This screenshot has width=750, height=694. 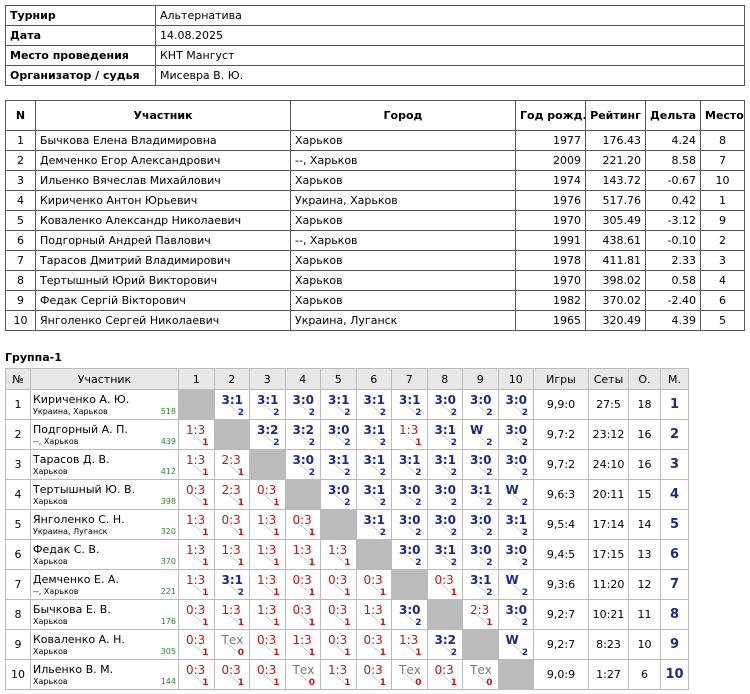 What do you see at coordinates (561, 584) in the screenshot?
I see `games: 9,3:6` at bounding box center [561, 584].